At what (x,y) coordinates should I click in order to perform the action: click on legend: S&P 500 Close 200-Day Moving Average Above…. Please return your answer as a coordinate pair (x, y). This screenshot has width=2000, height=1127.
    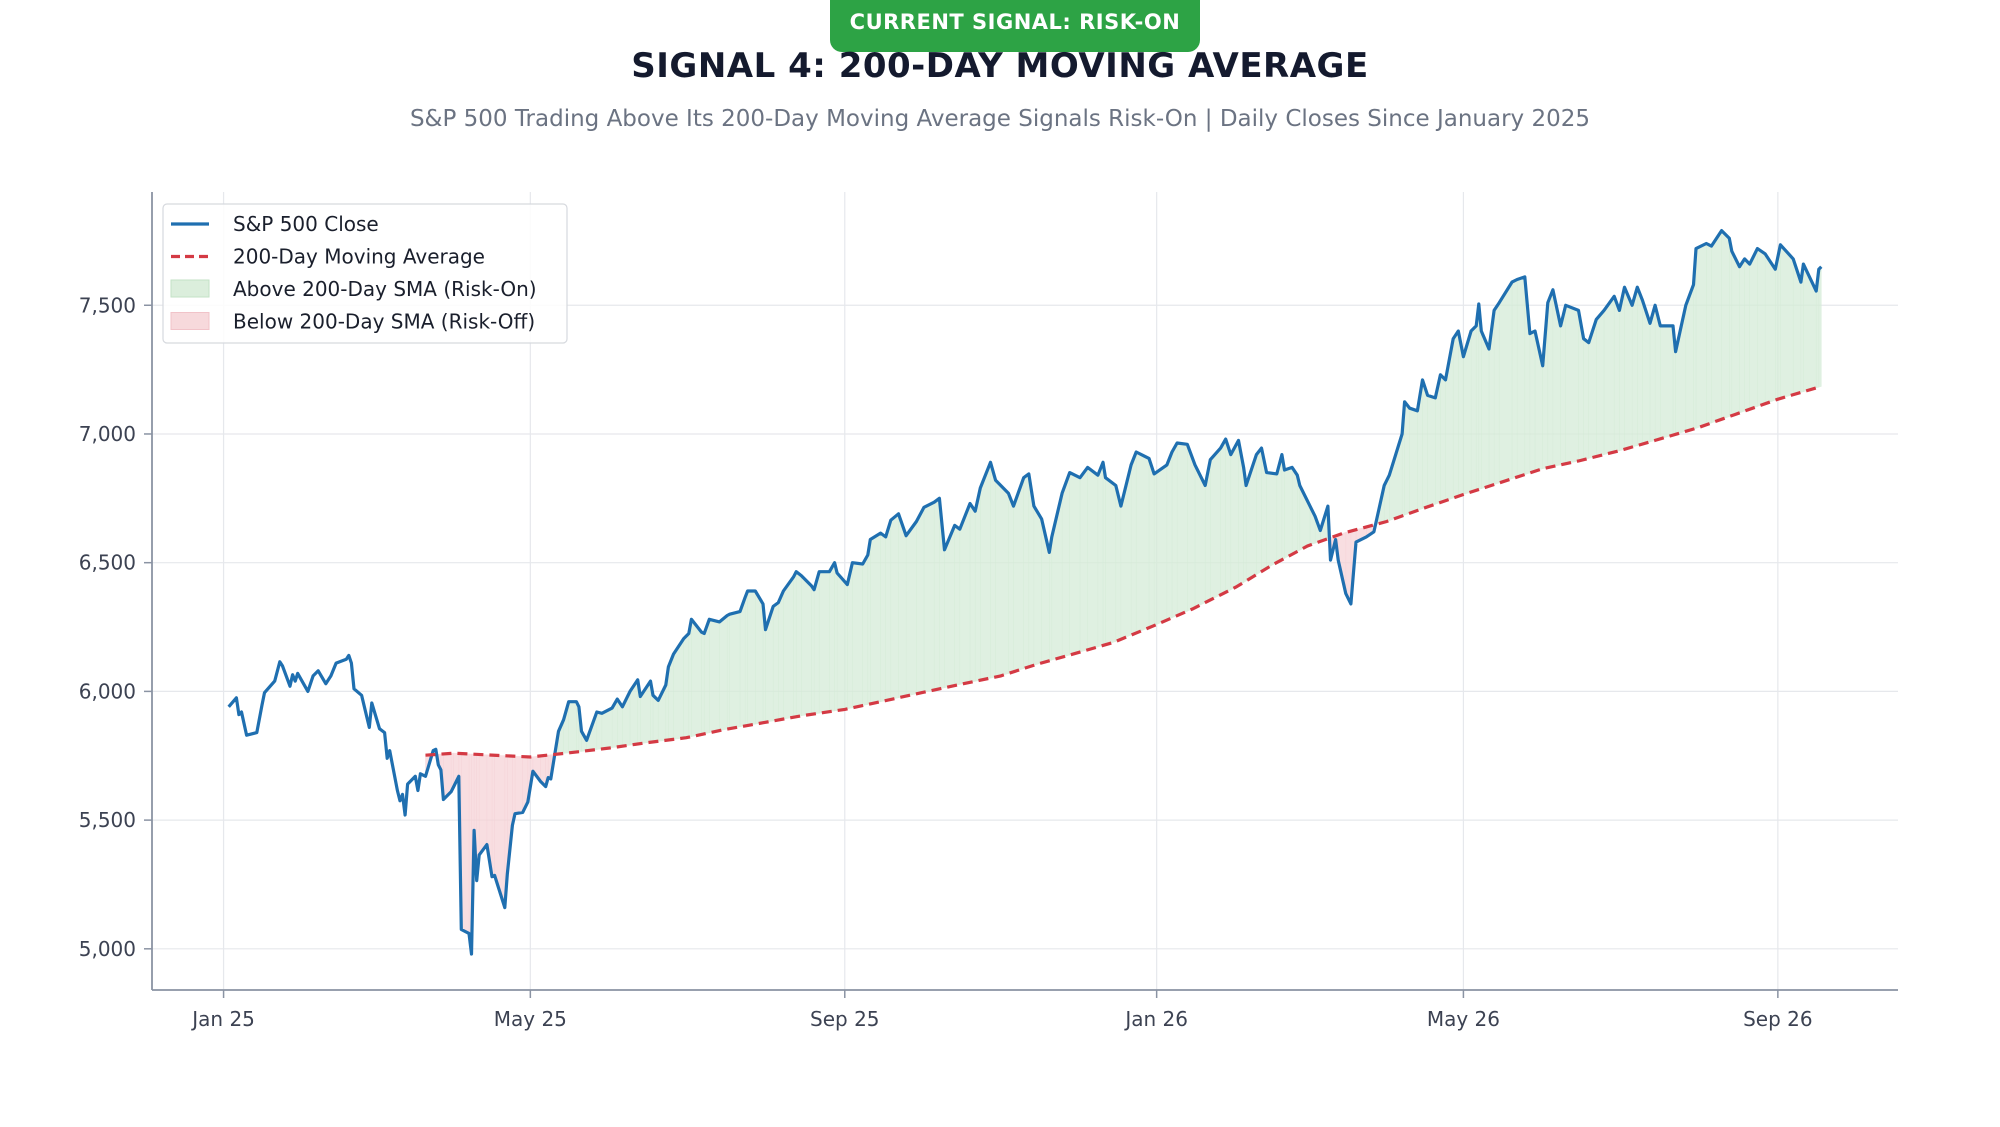
    Looking at the image, I should click on (365, 273).